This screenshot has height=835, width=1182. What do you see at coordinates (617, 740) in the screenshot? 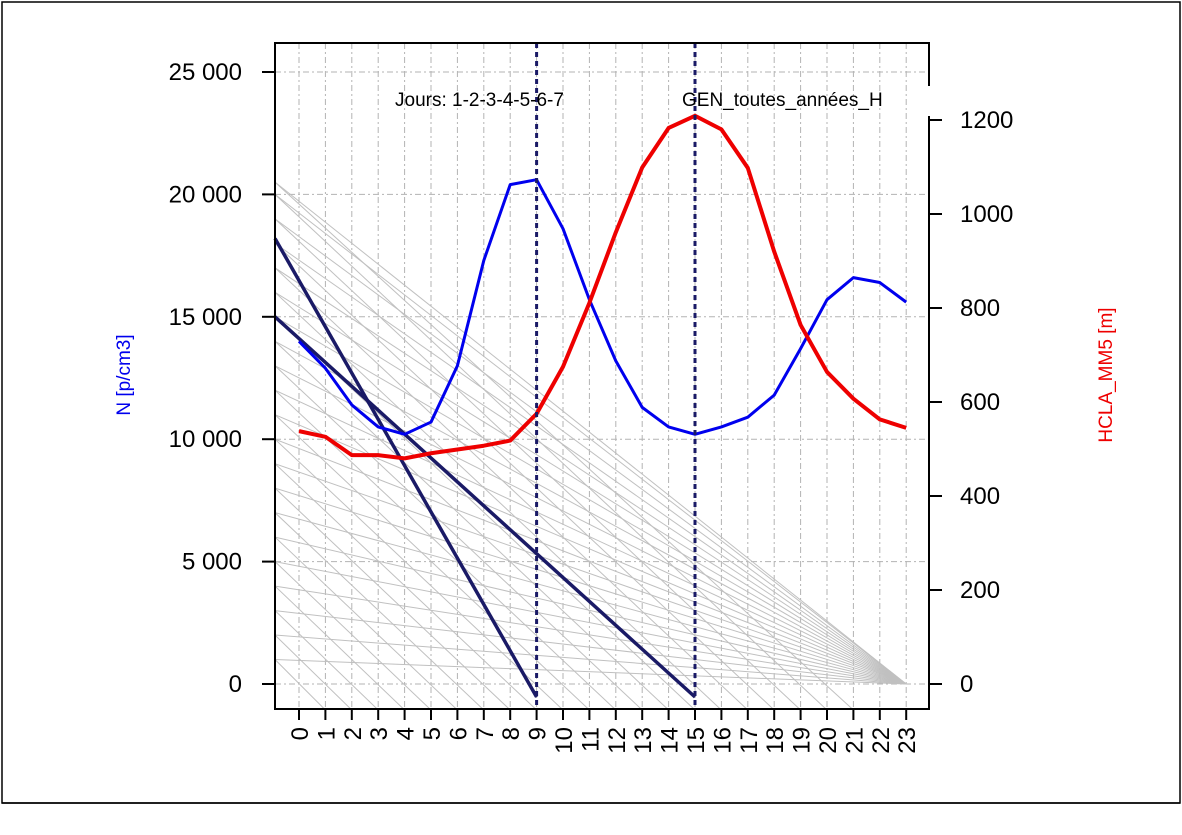
I see `x-tick-label-12: 12` at bounding box center [617, 740].